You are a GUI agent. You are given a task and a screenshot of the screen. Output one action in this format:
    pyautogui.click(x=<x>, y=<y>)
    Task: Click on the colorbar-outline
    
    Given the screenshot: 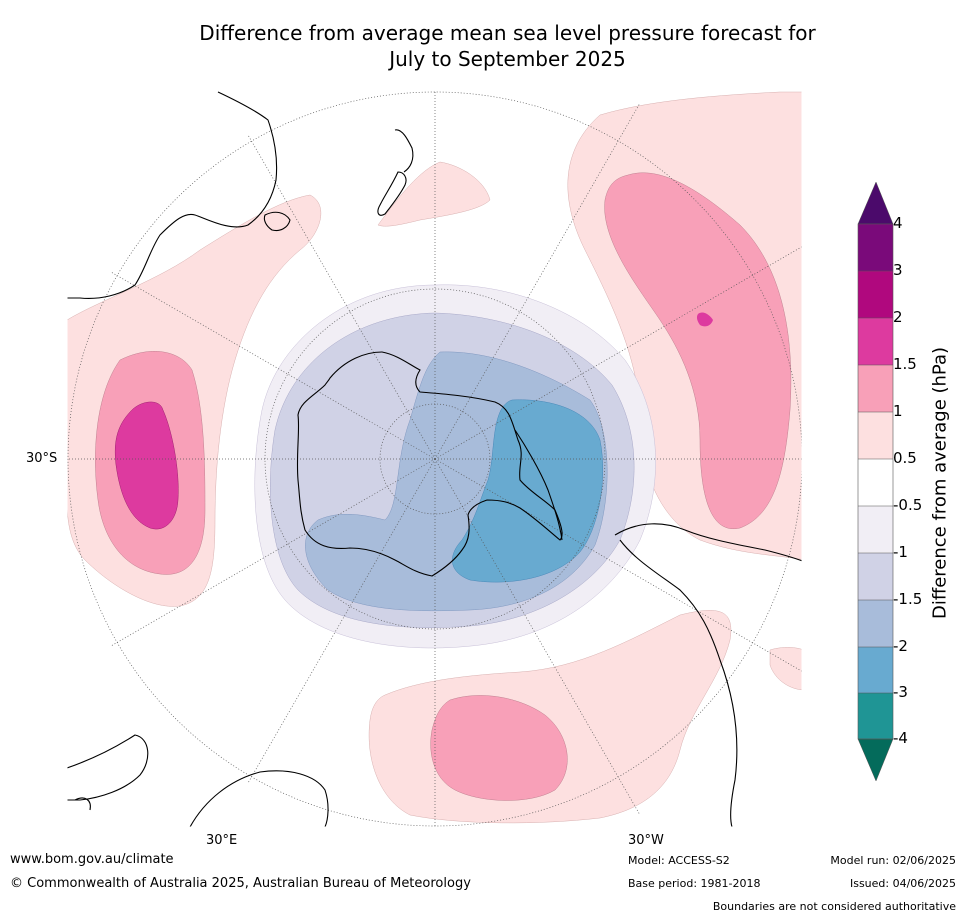 What is the action you would take?
    pyautogui.click(x=875, y=481)
    